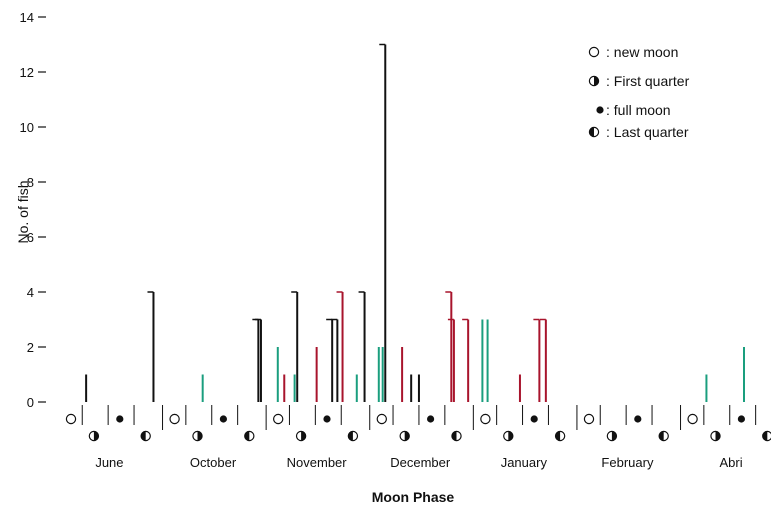 The width and height of the screenshot is (771, 517). I want to click on month-label: June, so click(109, 462).